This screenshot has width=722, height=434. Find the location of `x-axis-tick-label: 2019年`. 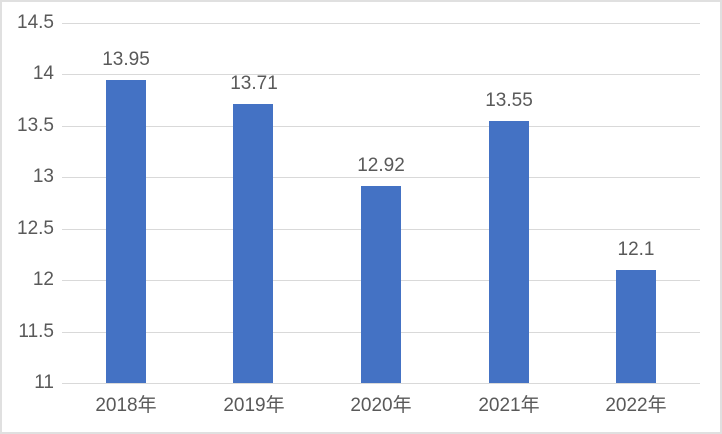

x-axis-tick-label: 2019年 is located at coordinates (254, 405).